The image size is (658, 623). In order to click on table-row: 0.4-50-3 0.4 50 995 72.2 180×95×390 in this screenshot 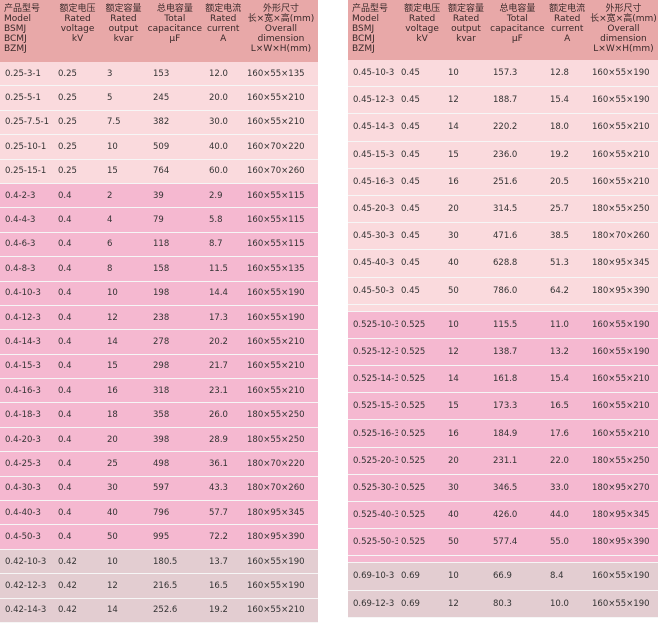, I will do `click(159, 537)`.